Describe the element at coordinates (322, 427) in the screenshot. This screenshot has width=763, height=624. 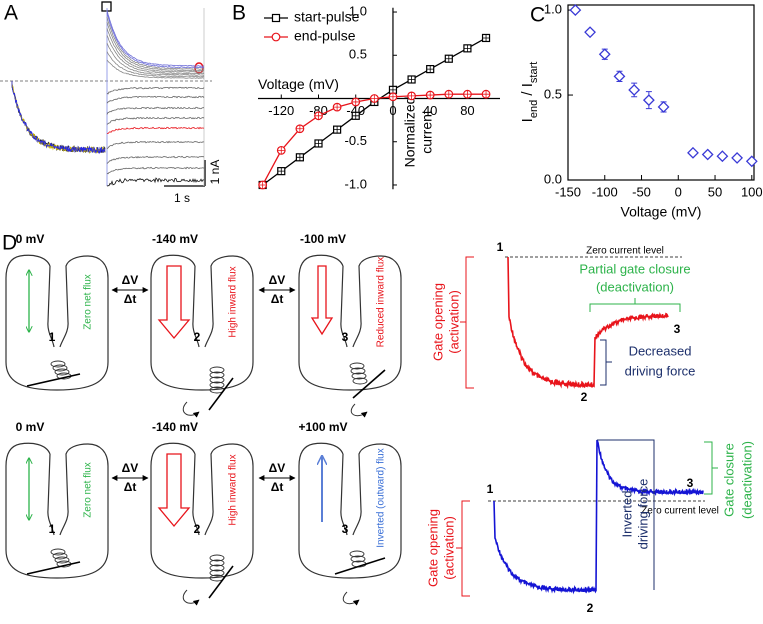
I see `voltage-label: +100 mV` at that location.